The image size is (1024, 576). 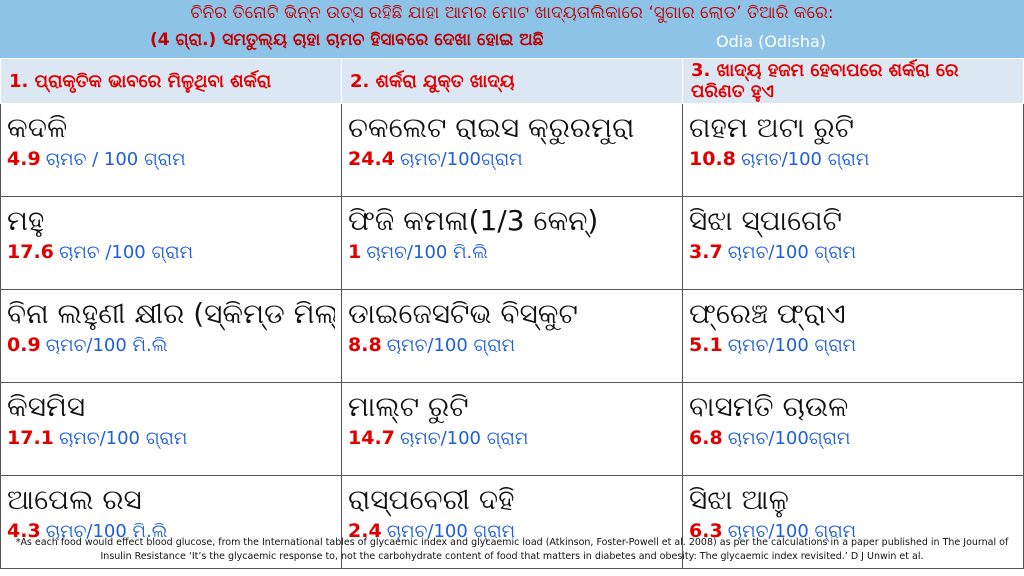 I want to click on table-cell: ସିଝା ଆଳୁ 6.3 ଚାମଚ/100 ଗ୍ରାମ, so click(x=853, y=522).